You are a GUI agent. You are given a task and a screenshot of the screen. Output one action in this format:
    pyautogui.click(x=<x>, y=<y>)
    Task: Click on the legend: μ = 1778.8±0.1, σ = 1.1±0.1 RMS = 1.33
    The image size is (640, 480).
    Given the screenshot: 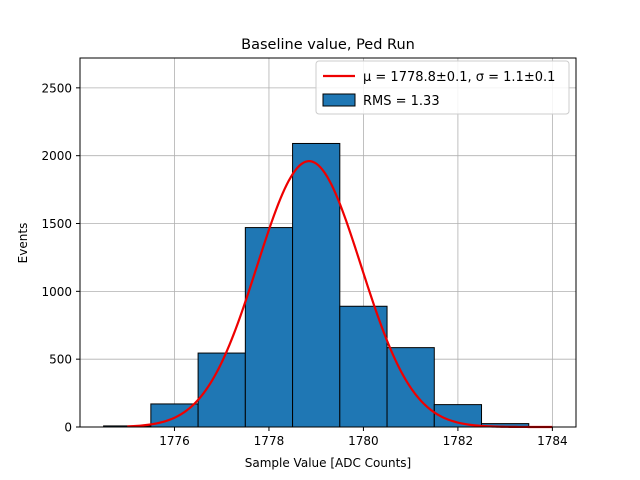 What is the action you would take?
    pyautogui.click(x=442, y=87)
    